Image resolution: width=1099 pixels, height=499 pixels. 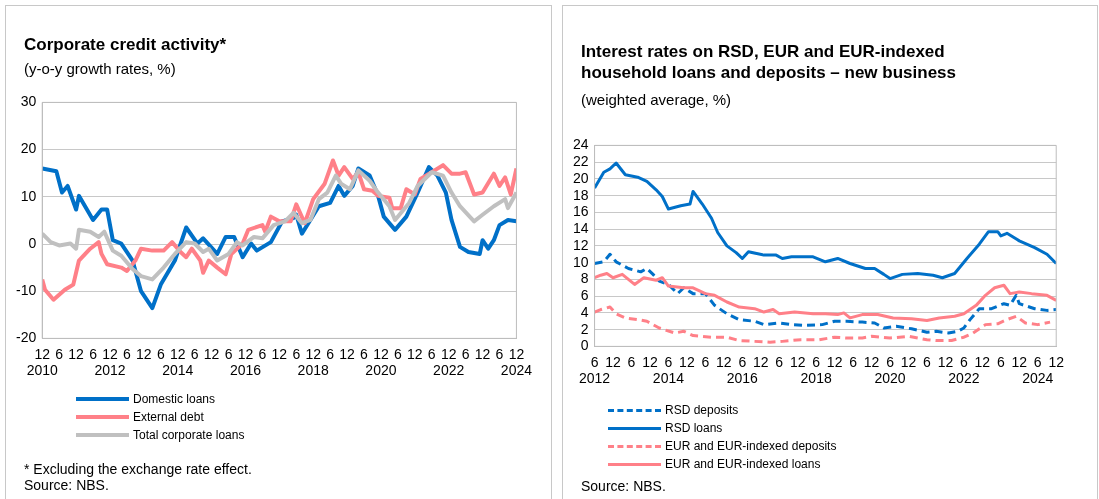 I want to click on y-tick-label: 30, so click(x=28, y=101).